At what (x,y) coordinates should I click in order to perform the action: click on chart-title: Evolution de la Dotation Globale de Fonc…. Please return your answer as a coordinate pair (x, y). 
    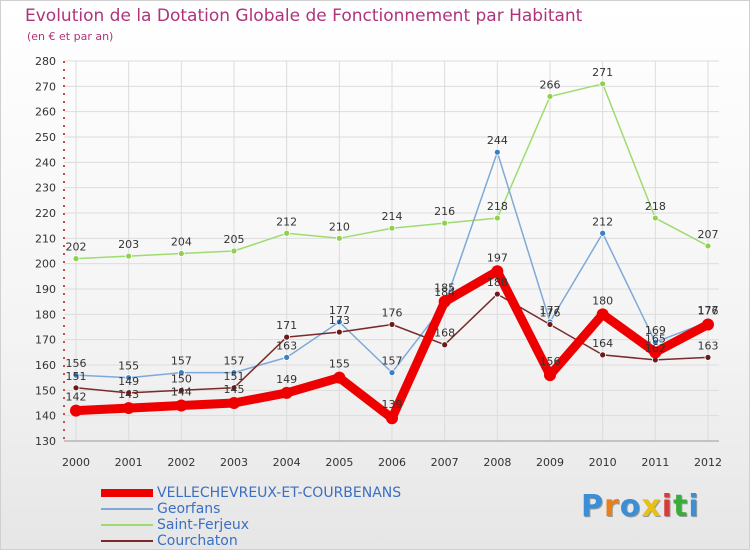
    Looking at the image, I should click on (304, 16).